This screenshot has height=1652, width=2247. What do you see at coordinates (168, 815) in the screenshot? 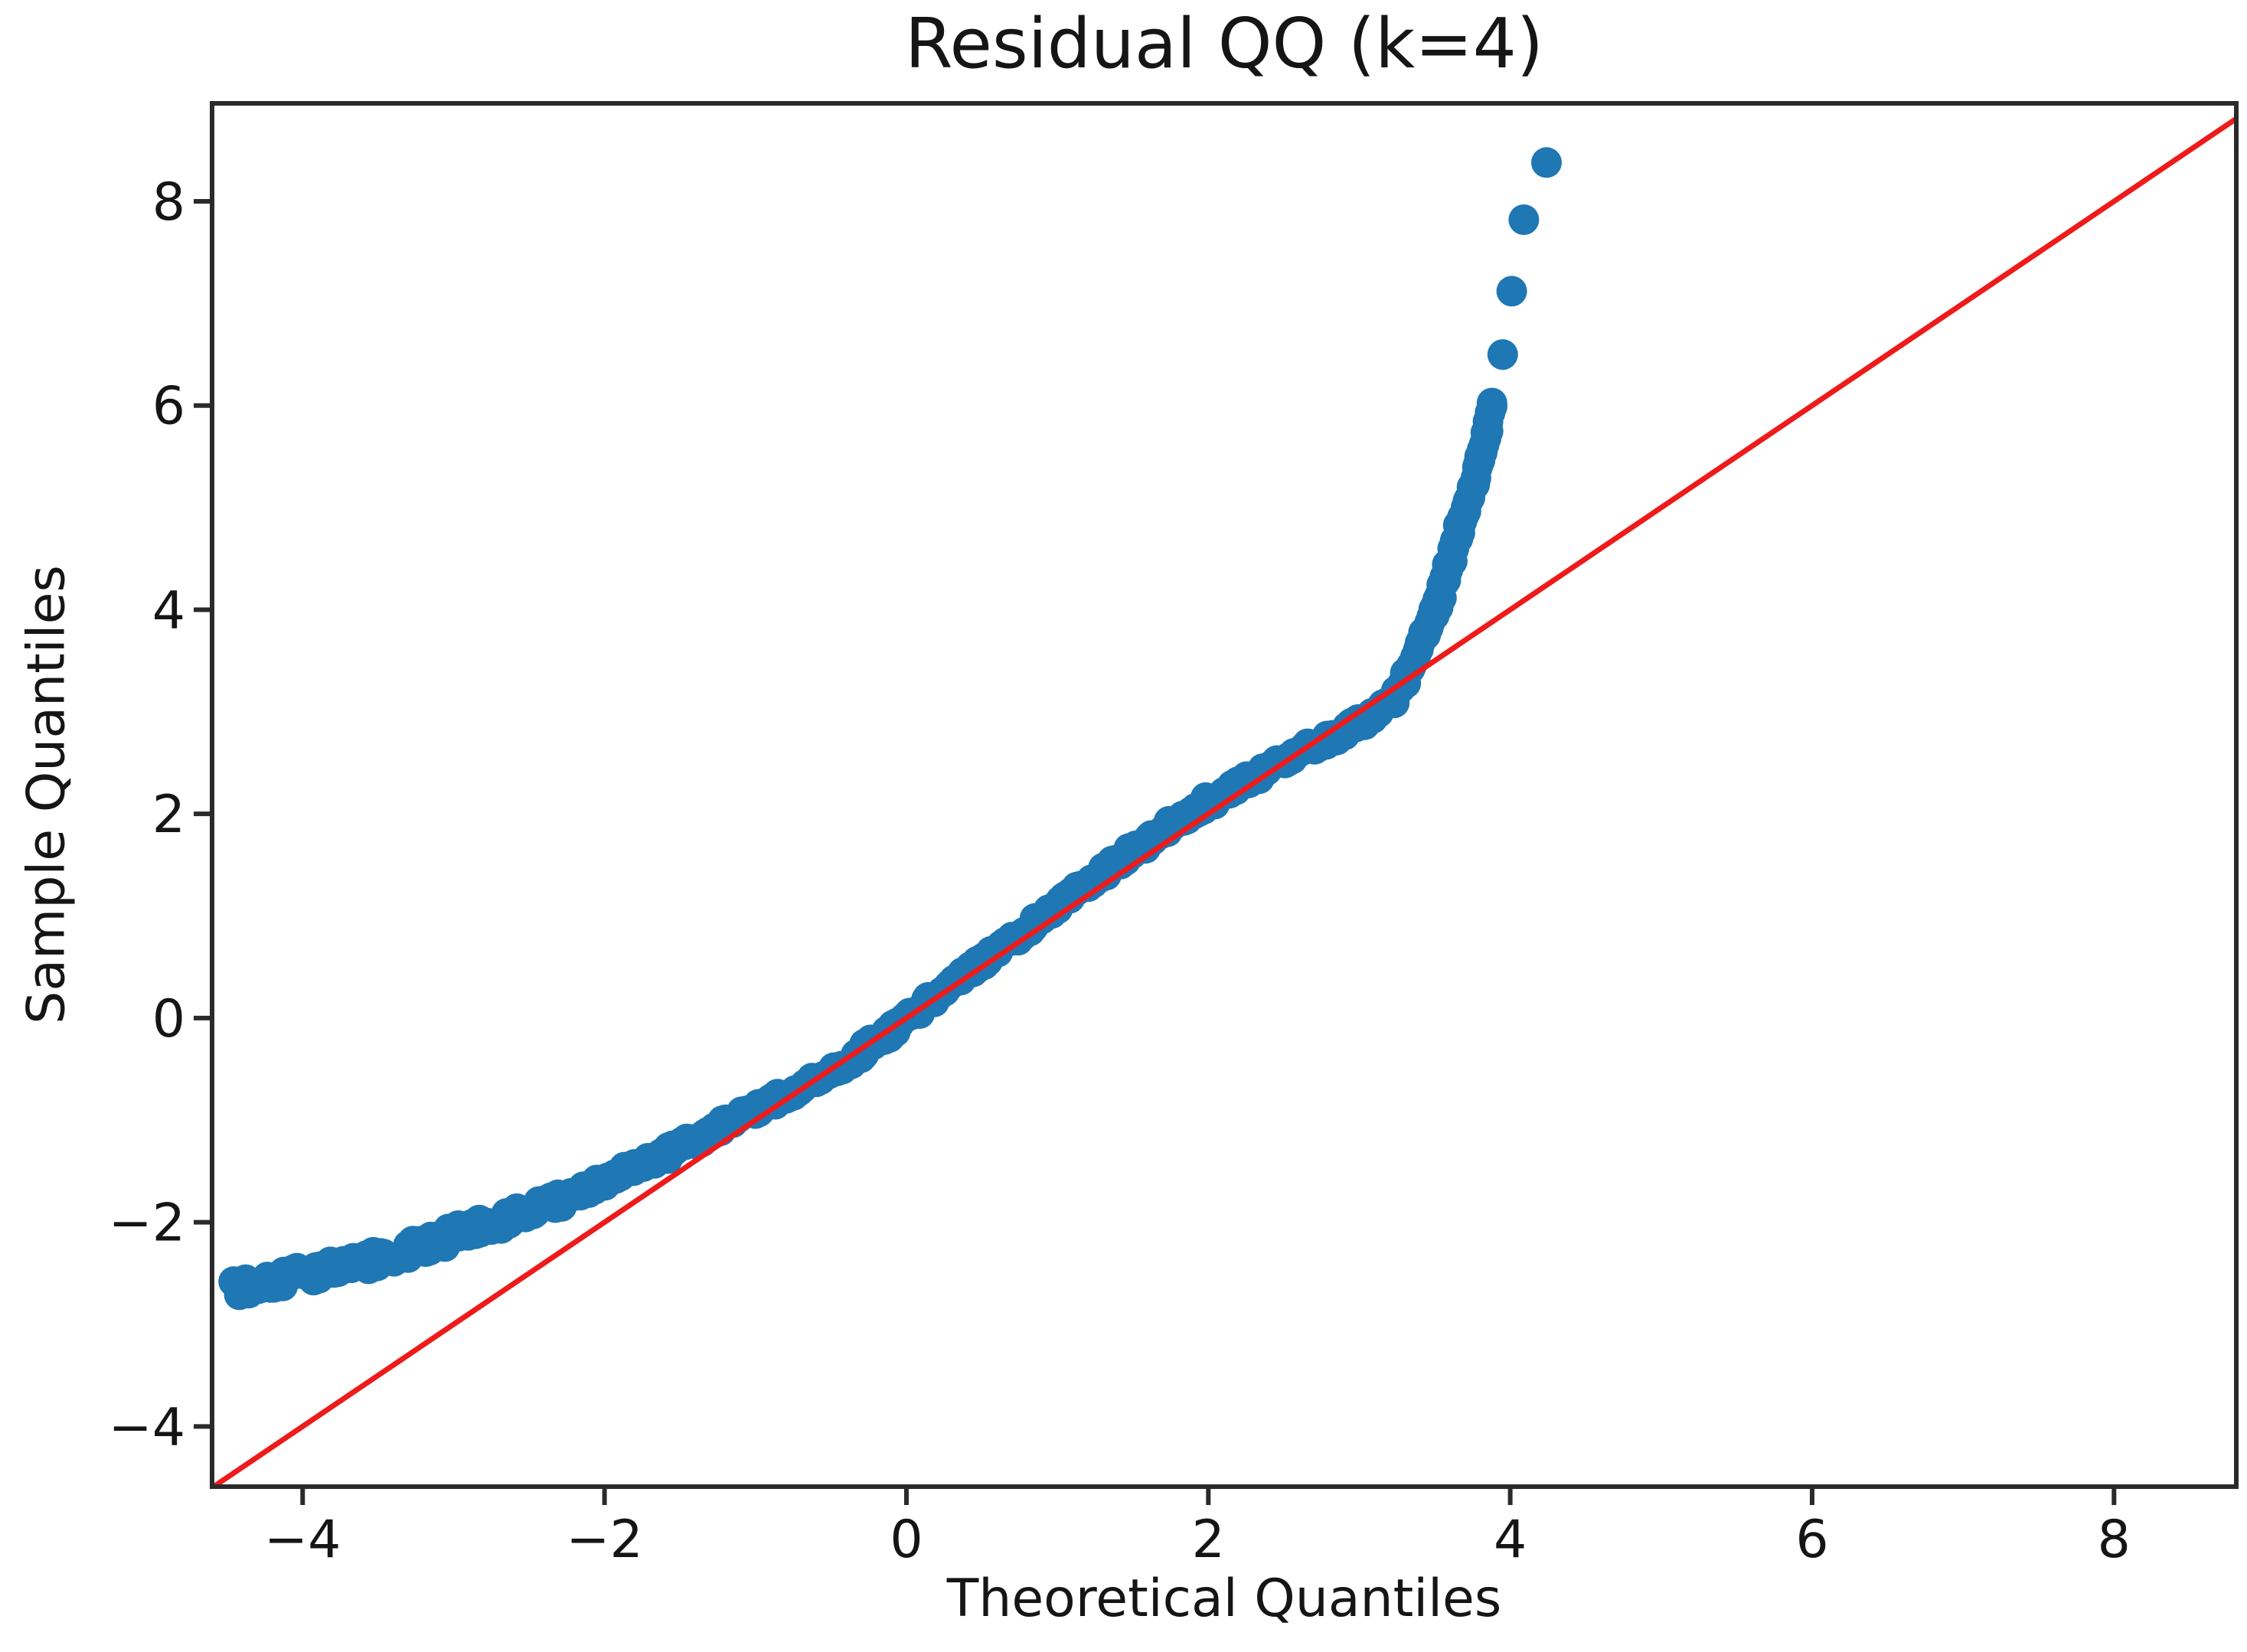
I see `y-tick-label: 2` at bounding box center [168, 815].